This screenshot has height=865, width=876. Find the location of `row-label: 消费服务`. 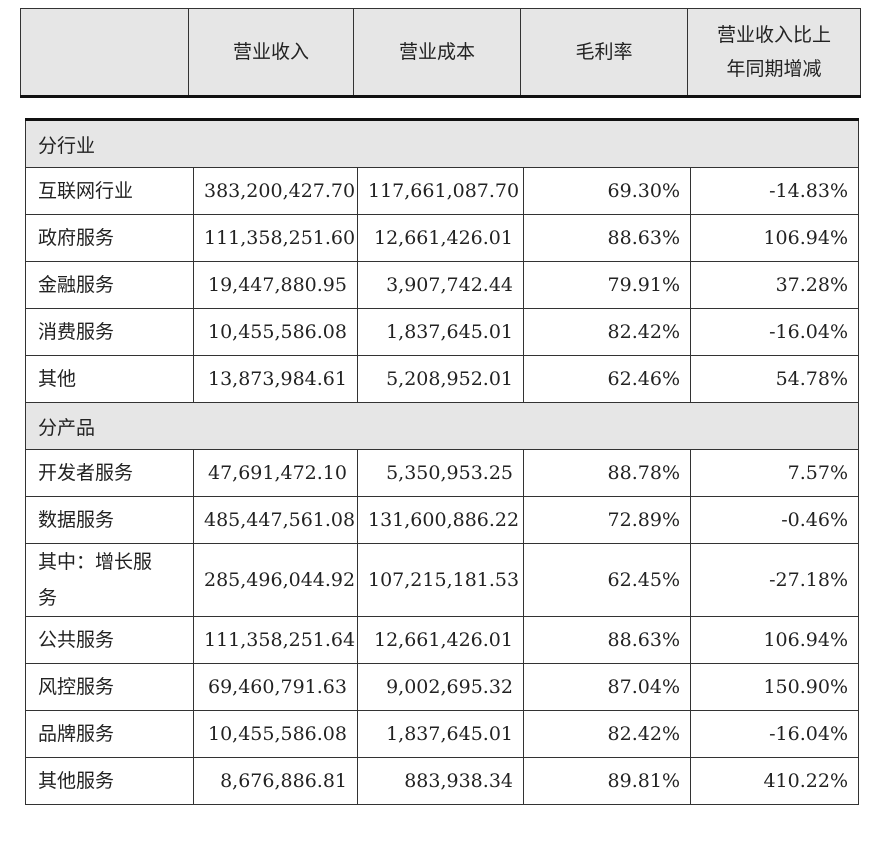

row-label: 消费服务 is located at coordinates (109, 332).